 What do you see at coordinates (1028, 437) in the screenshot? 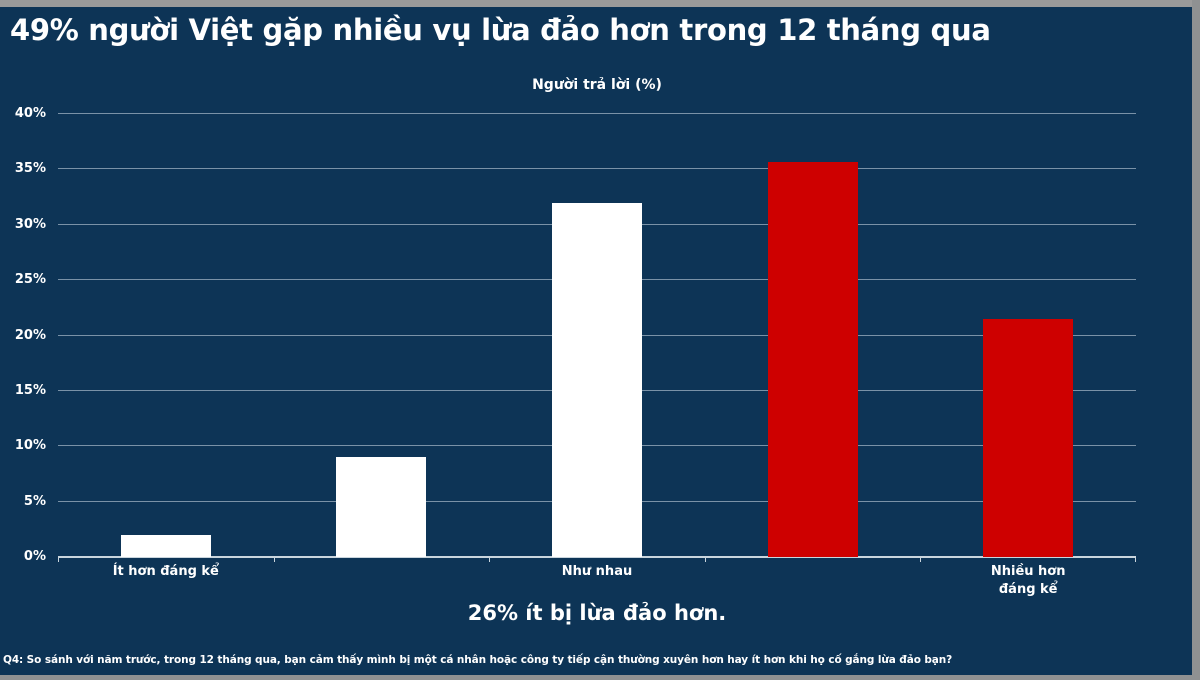
I see `bar-Nhiều hơn đáng kể` at bounding box center [1028, 437].